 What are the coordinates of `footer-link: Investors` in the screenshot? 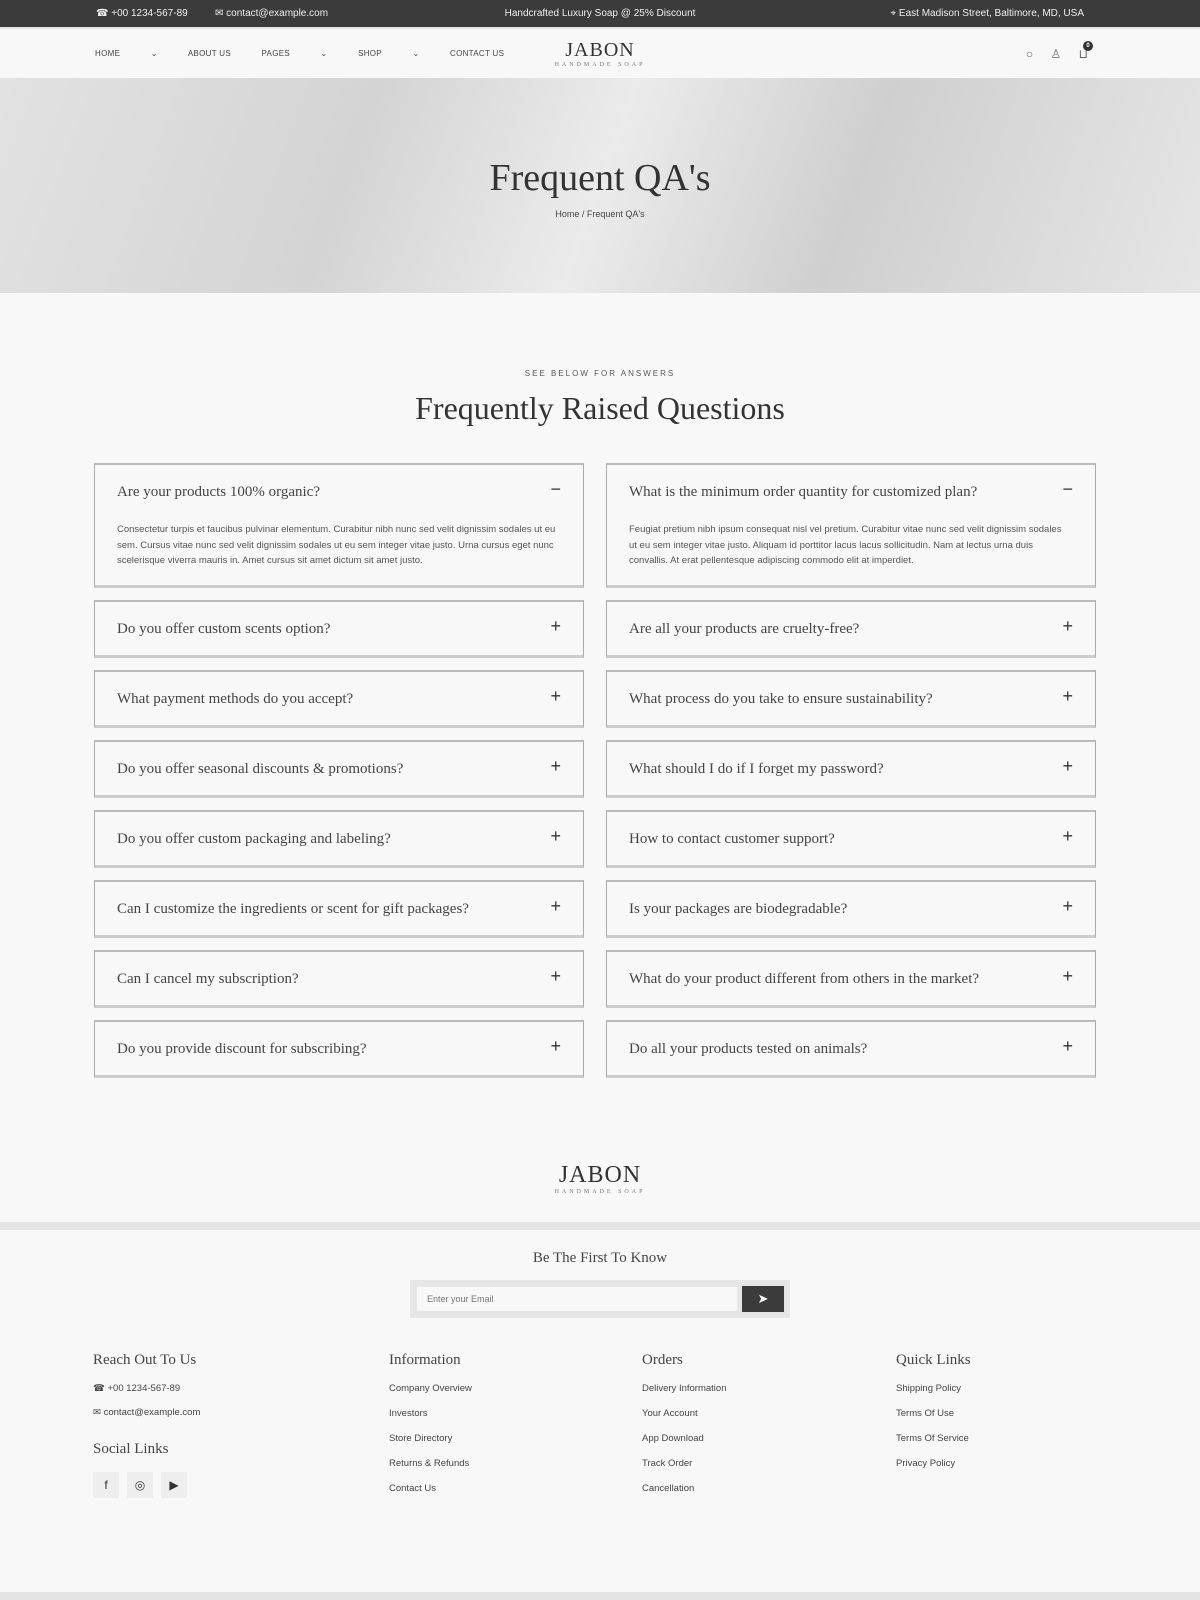 It's located at (408, 1413).